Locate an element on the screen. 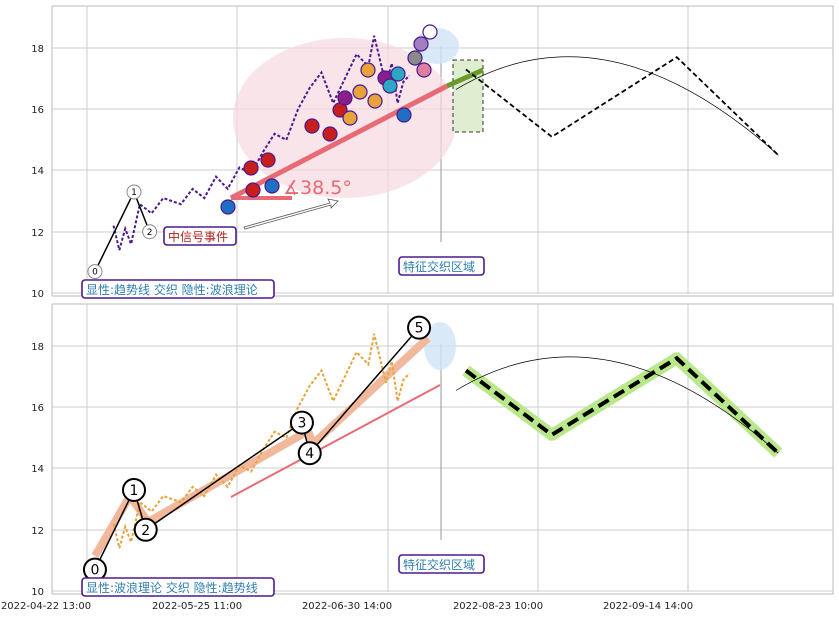 The width and height of the screenshot is (839, 617). top-caption: 显性:趋势线 交织 隐性:波浪理论 is located at coordinates (172, 289).